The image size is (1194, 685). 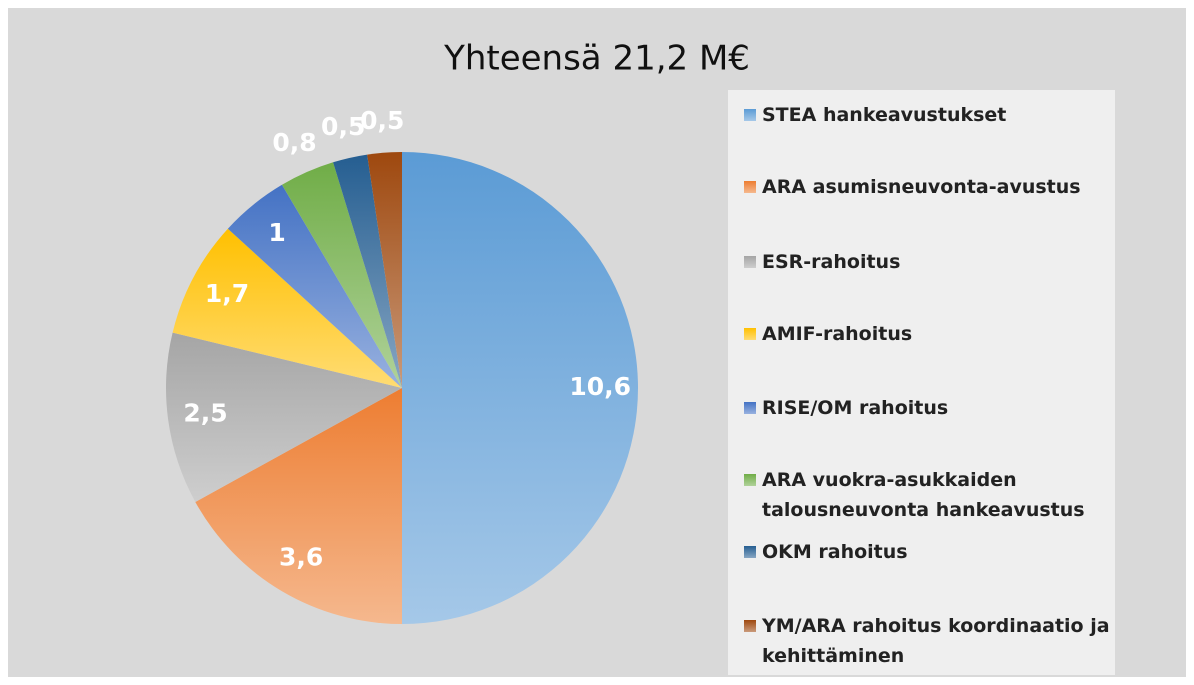 I want to click on data-label: 1,7, so click(x=227, y=293).